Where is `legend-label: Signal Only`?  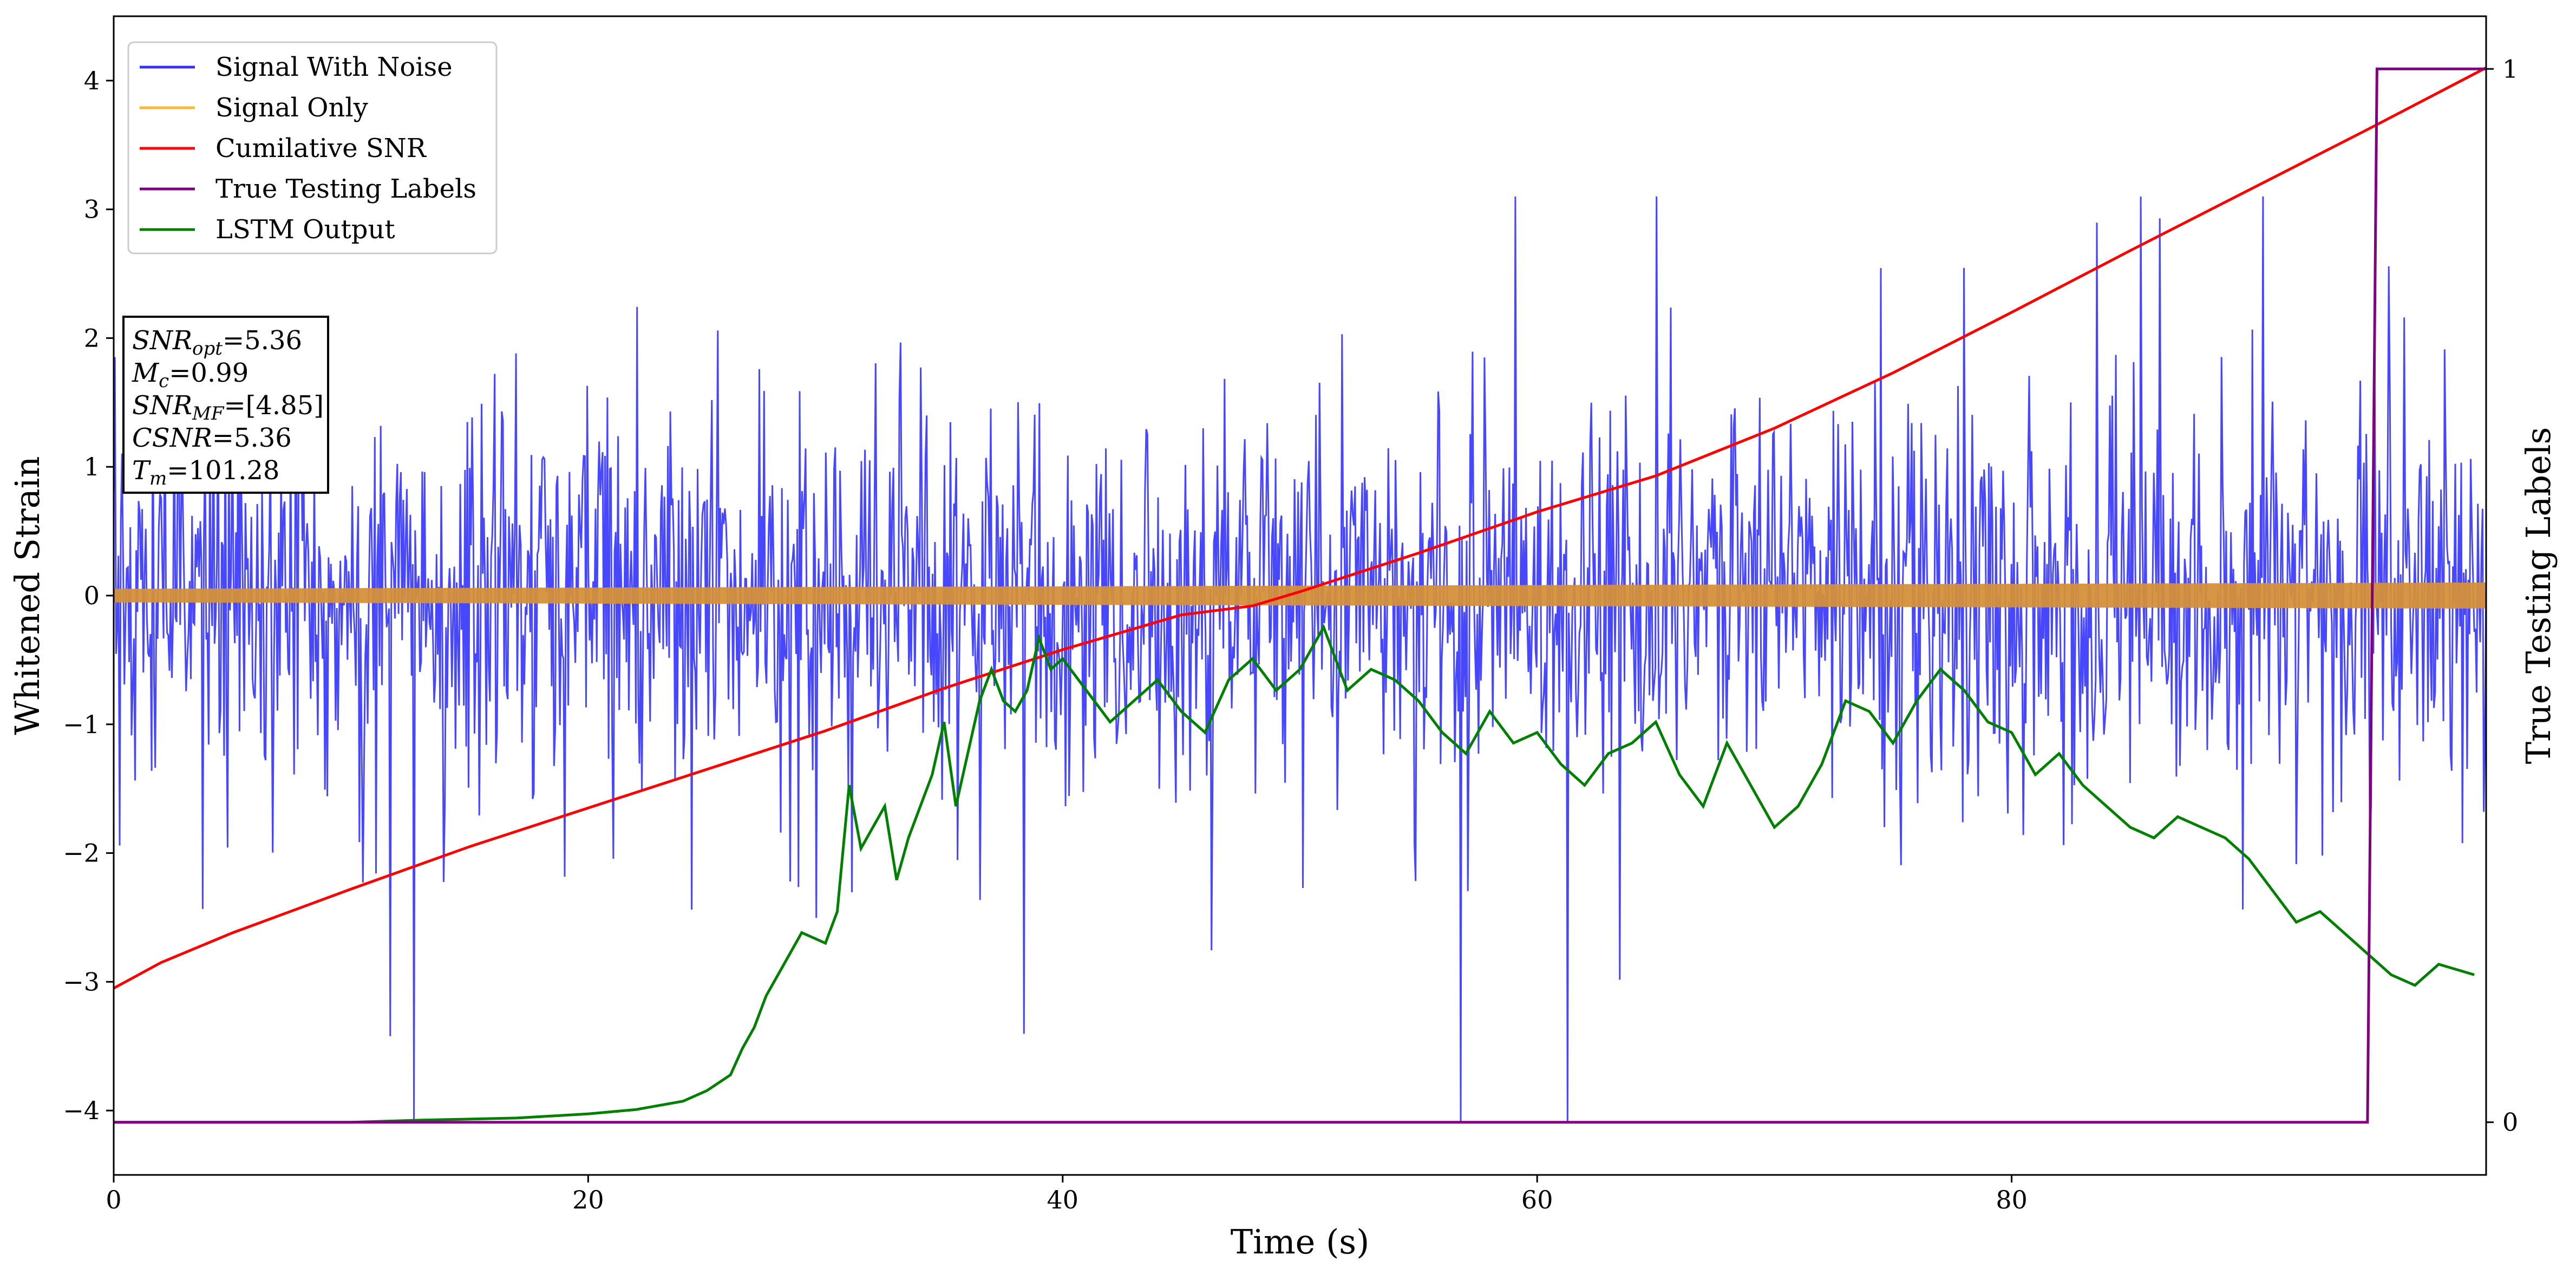 legend-label: Signal Only is located at coordinates (291, 108).